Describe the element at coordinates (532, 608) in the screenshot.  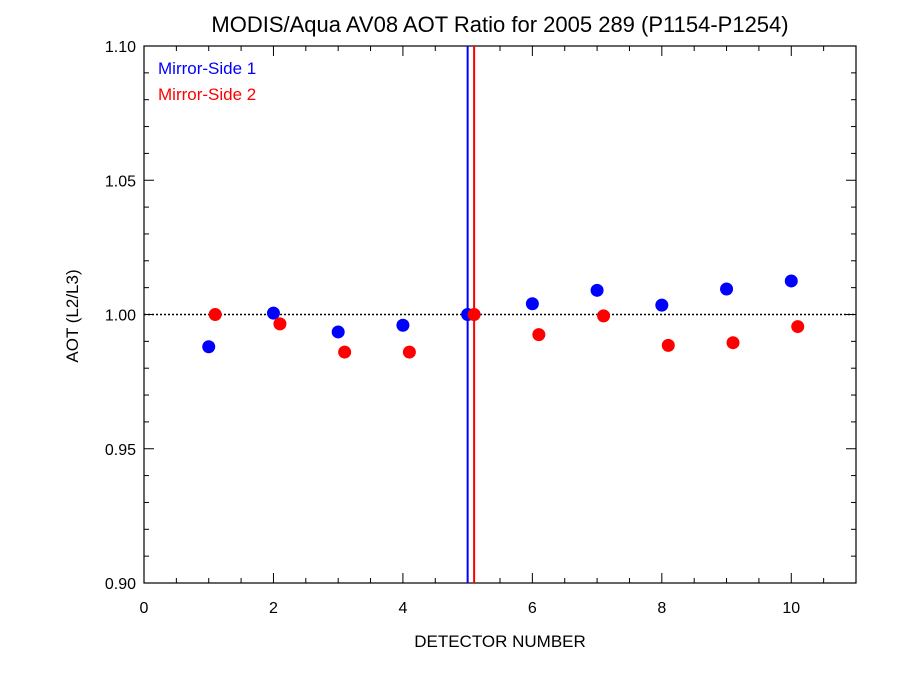
I see `x-tick-label: 6` at that location.